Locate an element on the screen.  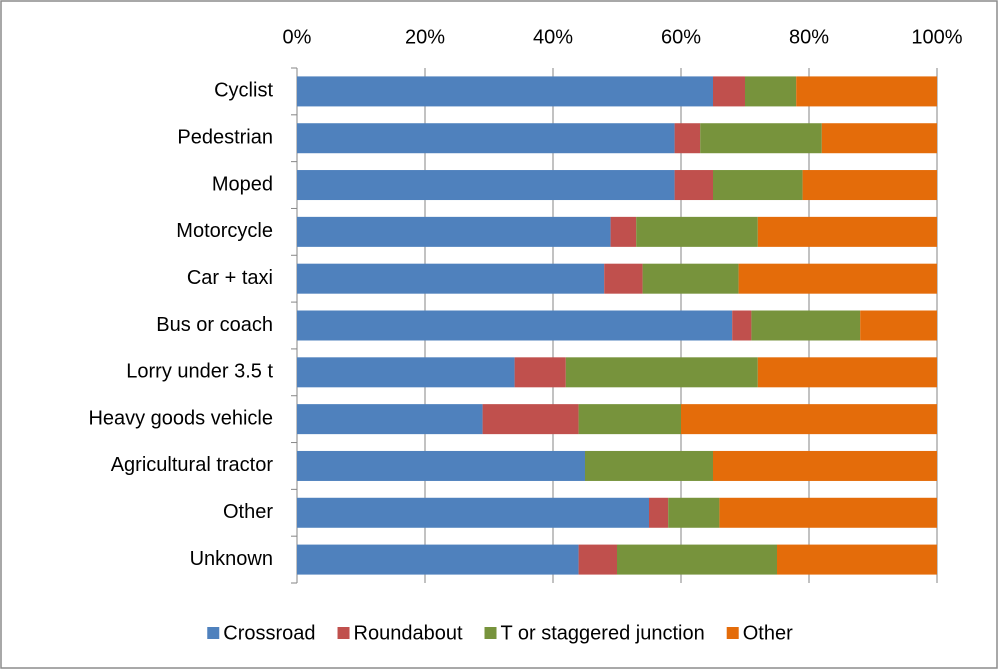
x-tick-label: 100% is located at coordinates (936, 37).